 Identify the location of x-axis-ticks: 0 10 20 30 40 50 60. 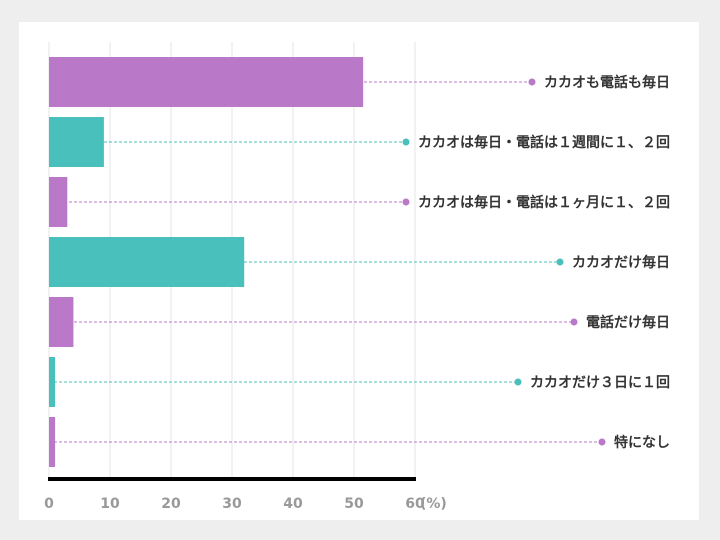
(234, 504).